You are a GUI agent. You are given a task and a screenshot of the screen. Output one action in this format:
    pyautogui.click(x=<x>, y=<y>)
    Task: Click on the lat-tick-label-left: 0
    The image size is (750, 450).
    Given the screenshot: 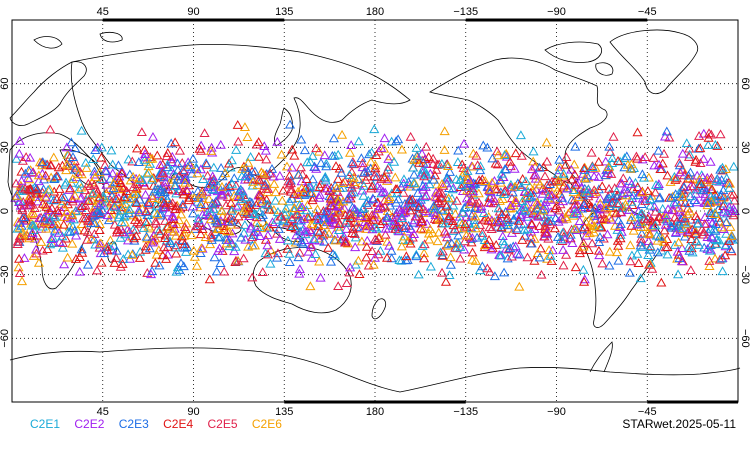 What is the action you would take?
    pyautogui.click(x=5, y=211)
    